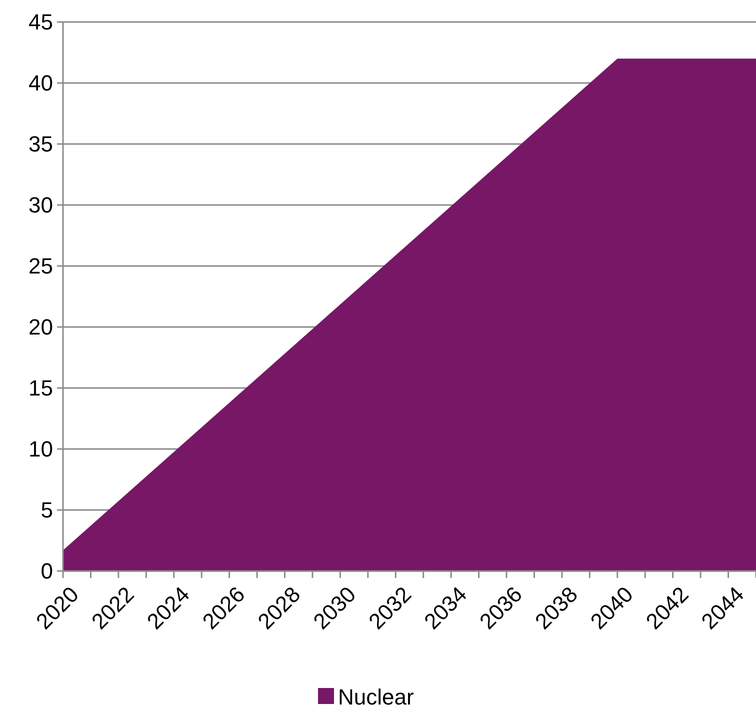 Image resolution: width=756 pixels, height=719 pixels. I want to click on y-tick-label: 30, so click(40, 205).